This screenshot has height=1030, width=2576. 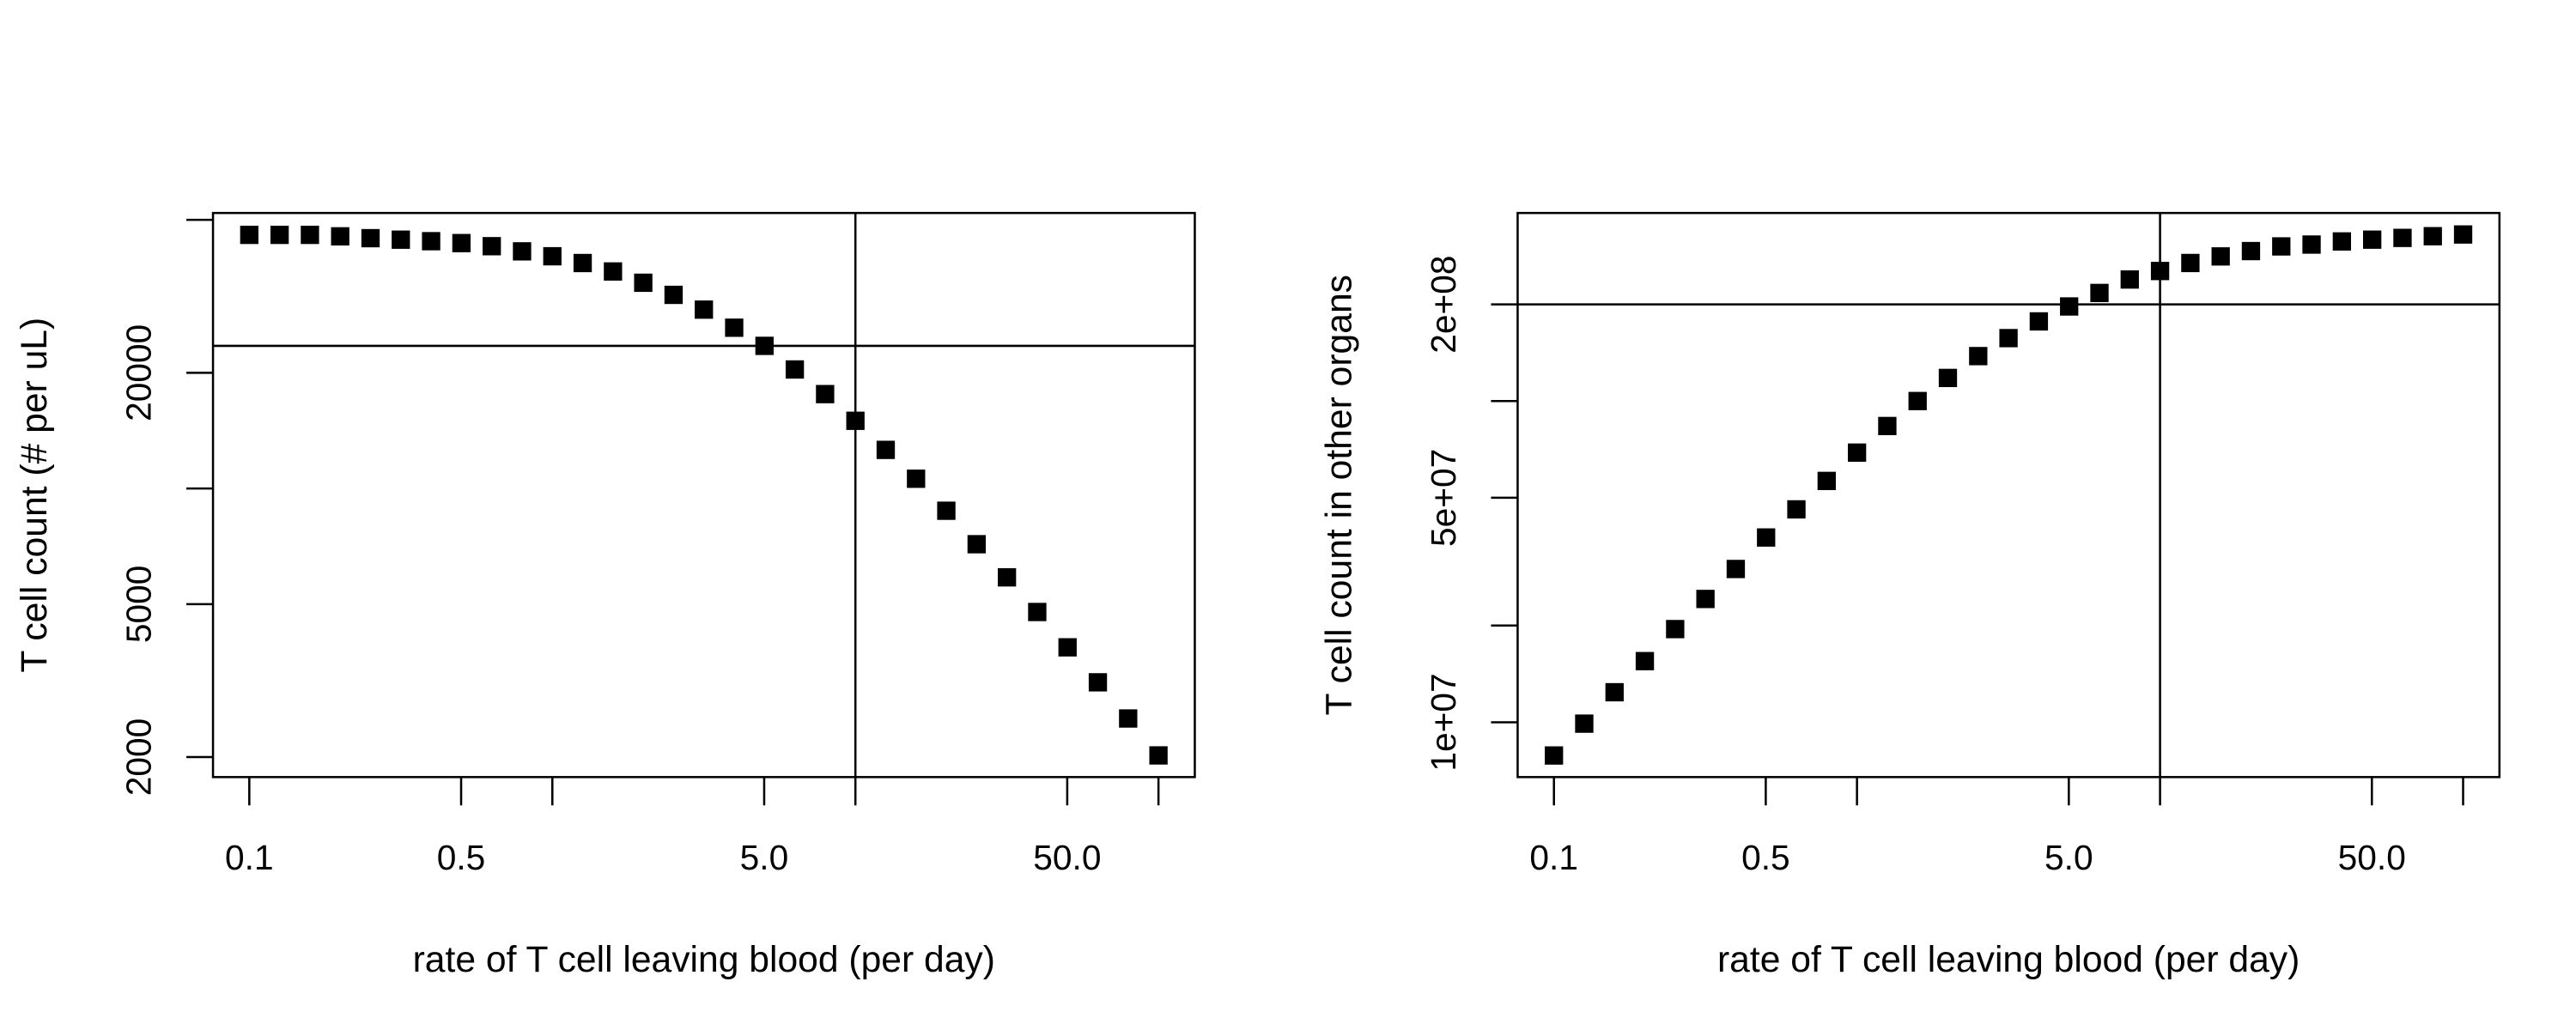 I want to click on y-tick-label: 2000, so click(x=138, y=757).